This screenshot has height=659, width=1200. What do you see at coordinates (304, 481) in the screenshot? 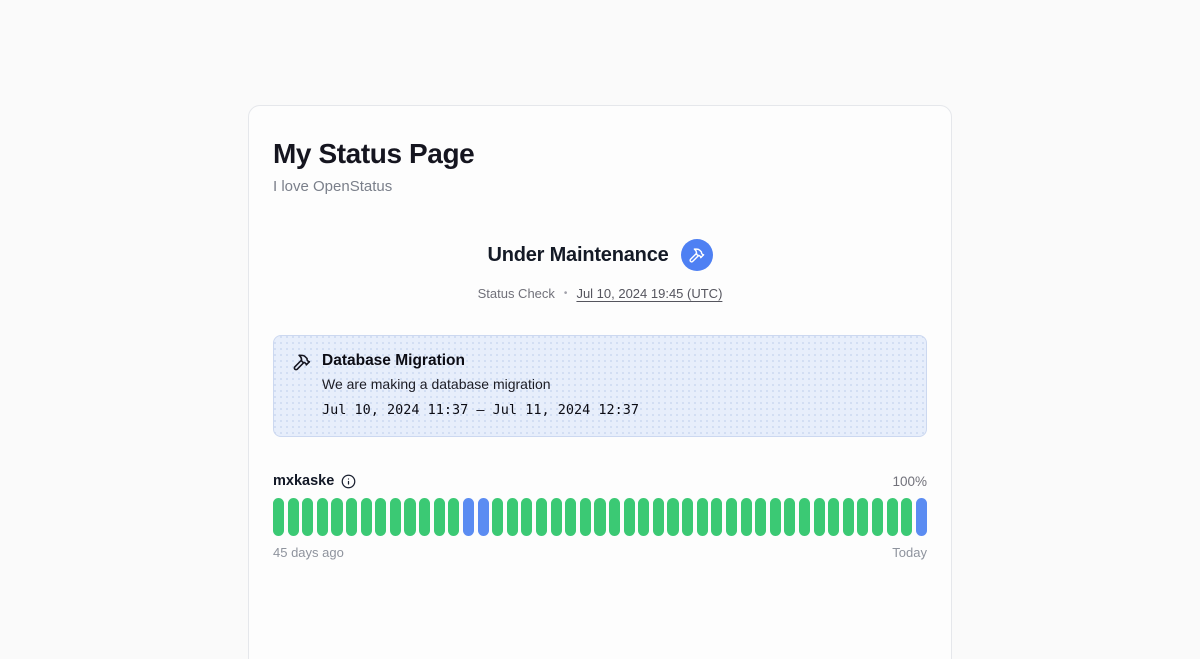
I see `monitor-name: mxkaske` at bounding box center [304, 481].